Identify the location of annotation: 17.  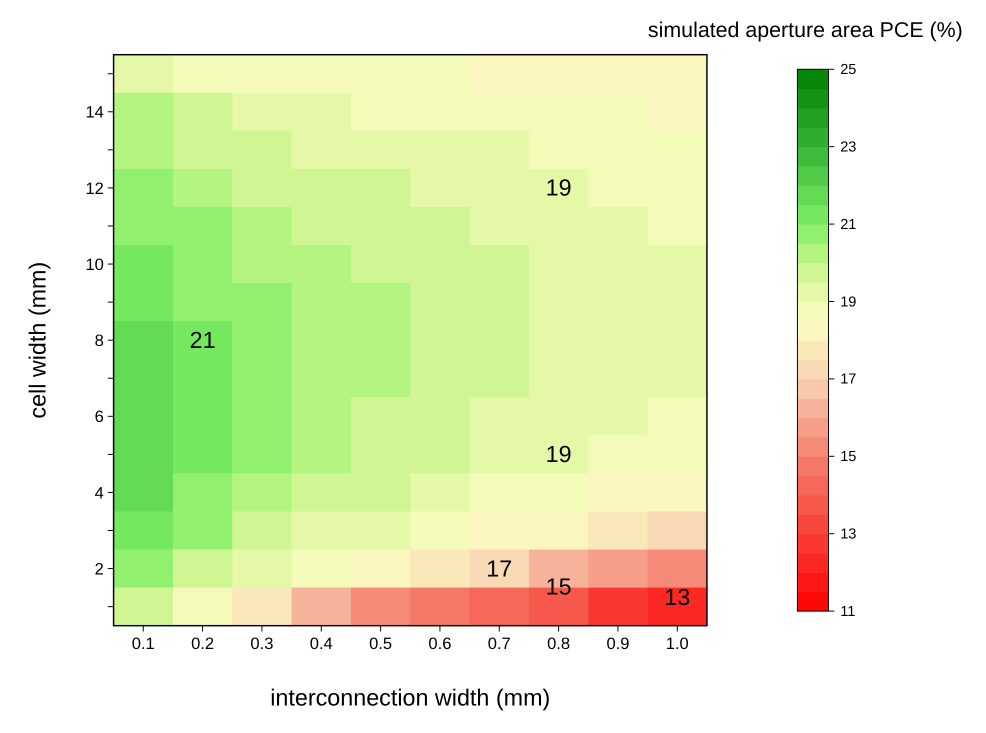
(499, 568).